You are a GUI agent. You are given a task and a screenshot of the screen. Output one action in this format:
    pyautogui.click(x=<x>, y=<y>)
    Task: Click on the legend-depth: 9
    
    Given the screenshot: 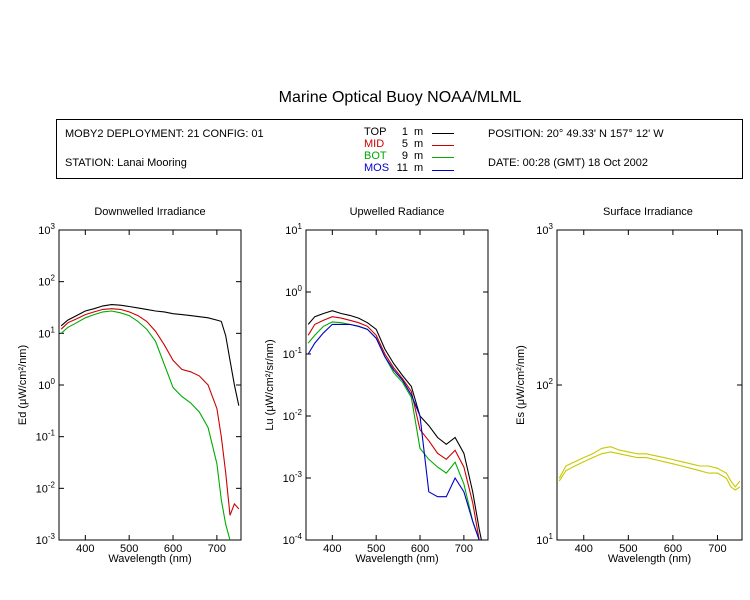 What is the action you would take?
    pyautogui.click(x=404, y=156)
    